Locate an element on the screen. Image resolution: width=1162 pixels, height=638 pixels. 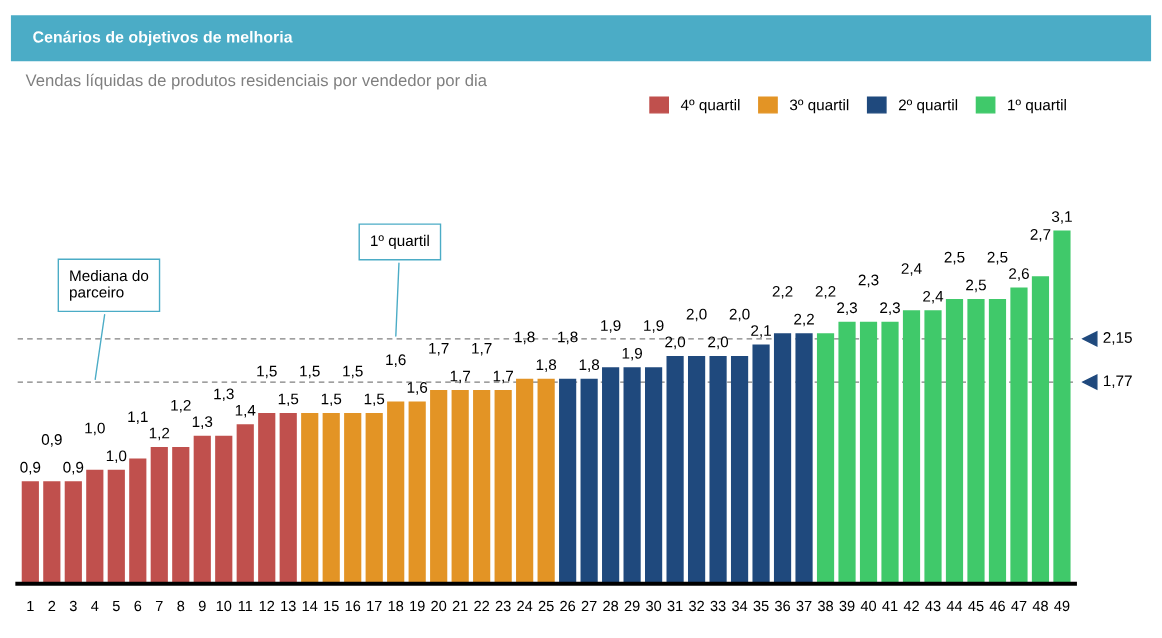
x-tick-label: 23 is located at coordinates (503, 606).